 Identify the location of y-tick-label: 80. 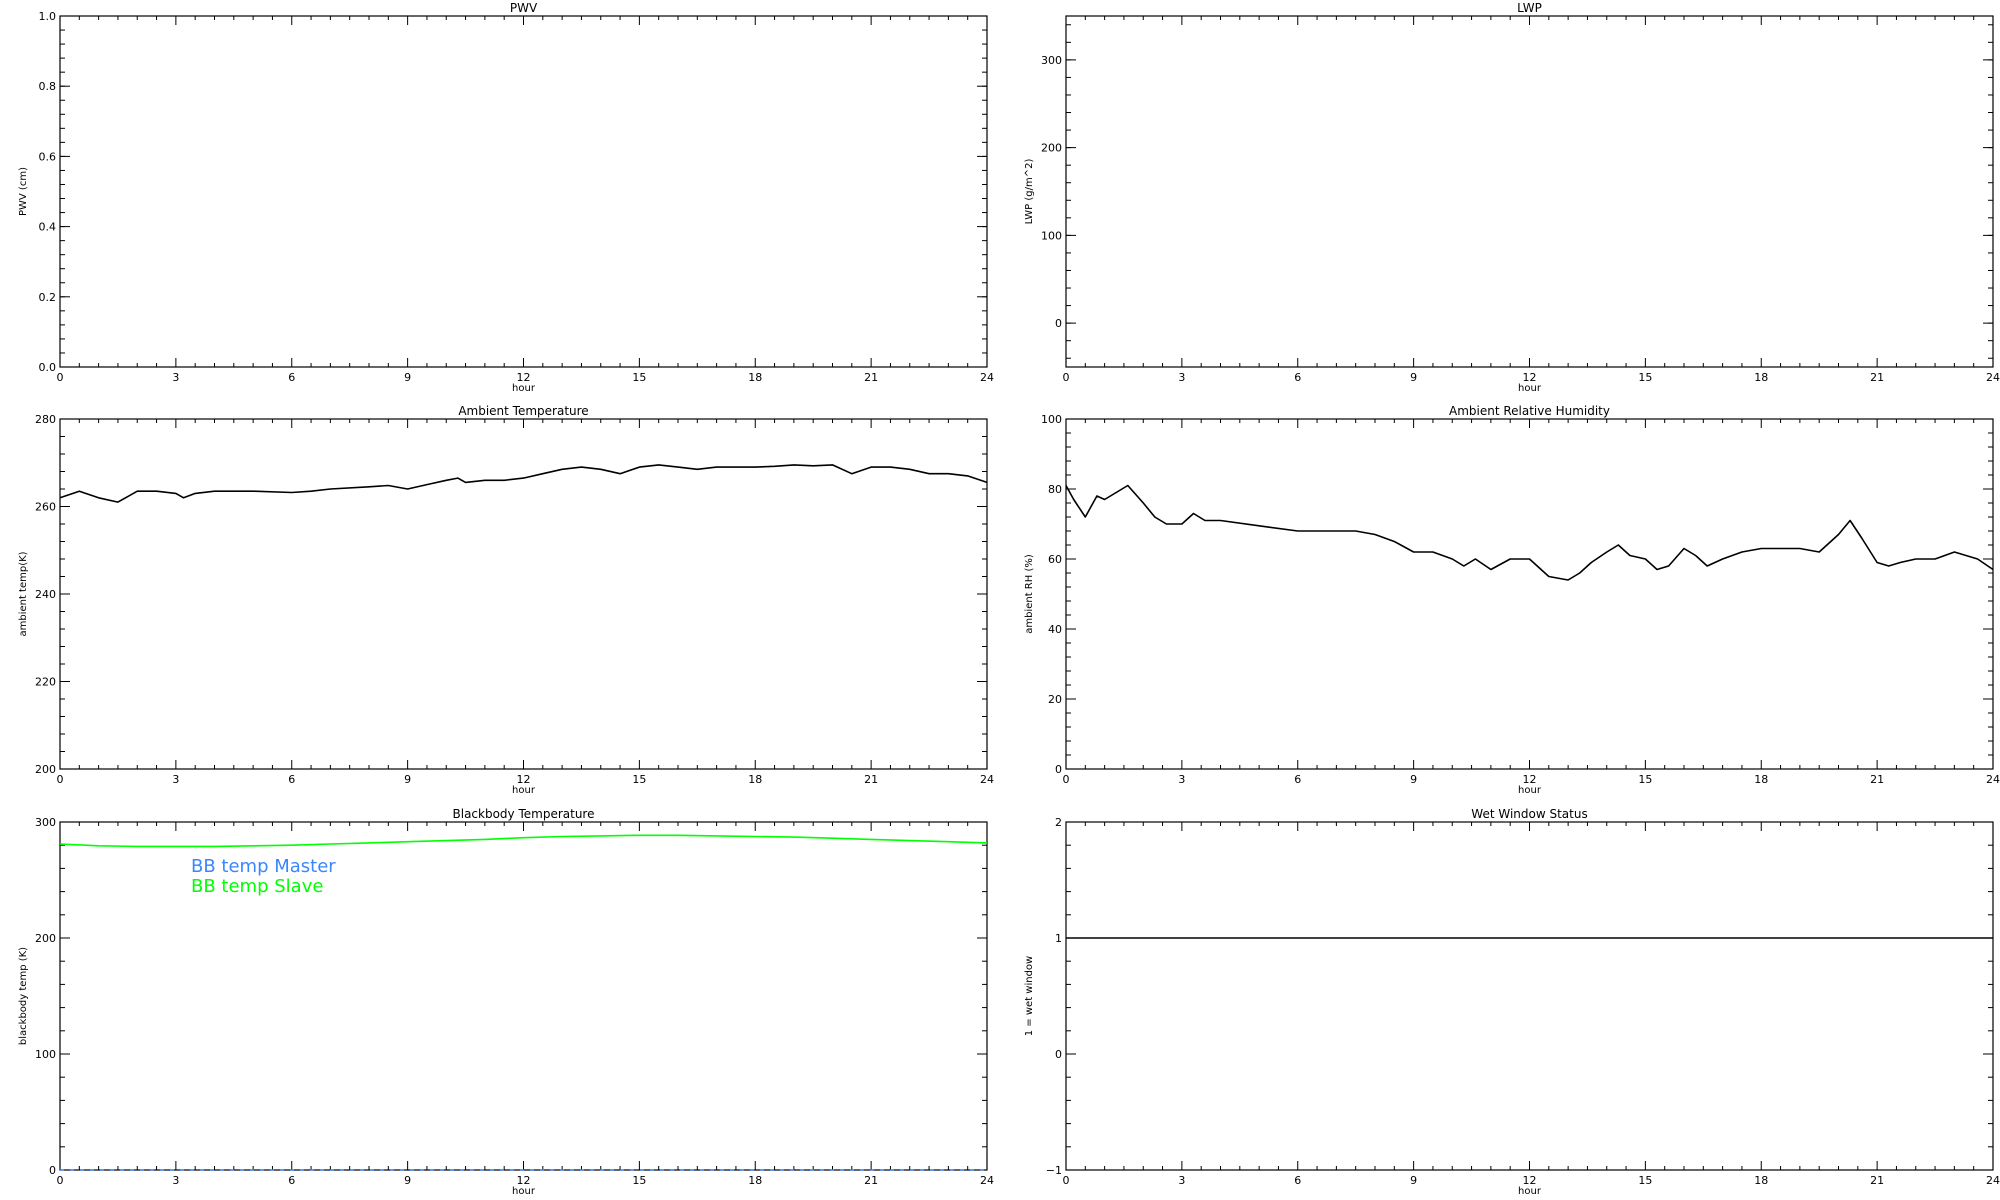
(1055, 489).